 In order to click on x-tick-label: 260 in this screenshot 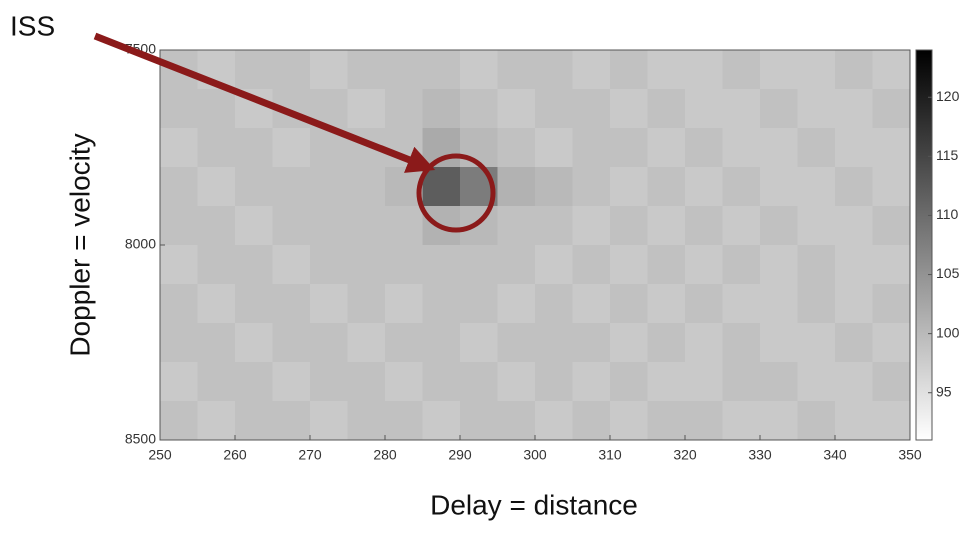, I will do `click(235, 455)`.